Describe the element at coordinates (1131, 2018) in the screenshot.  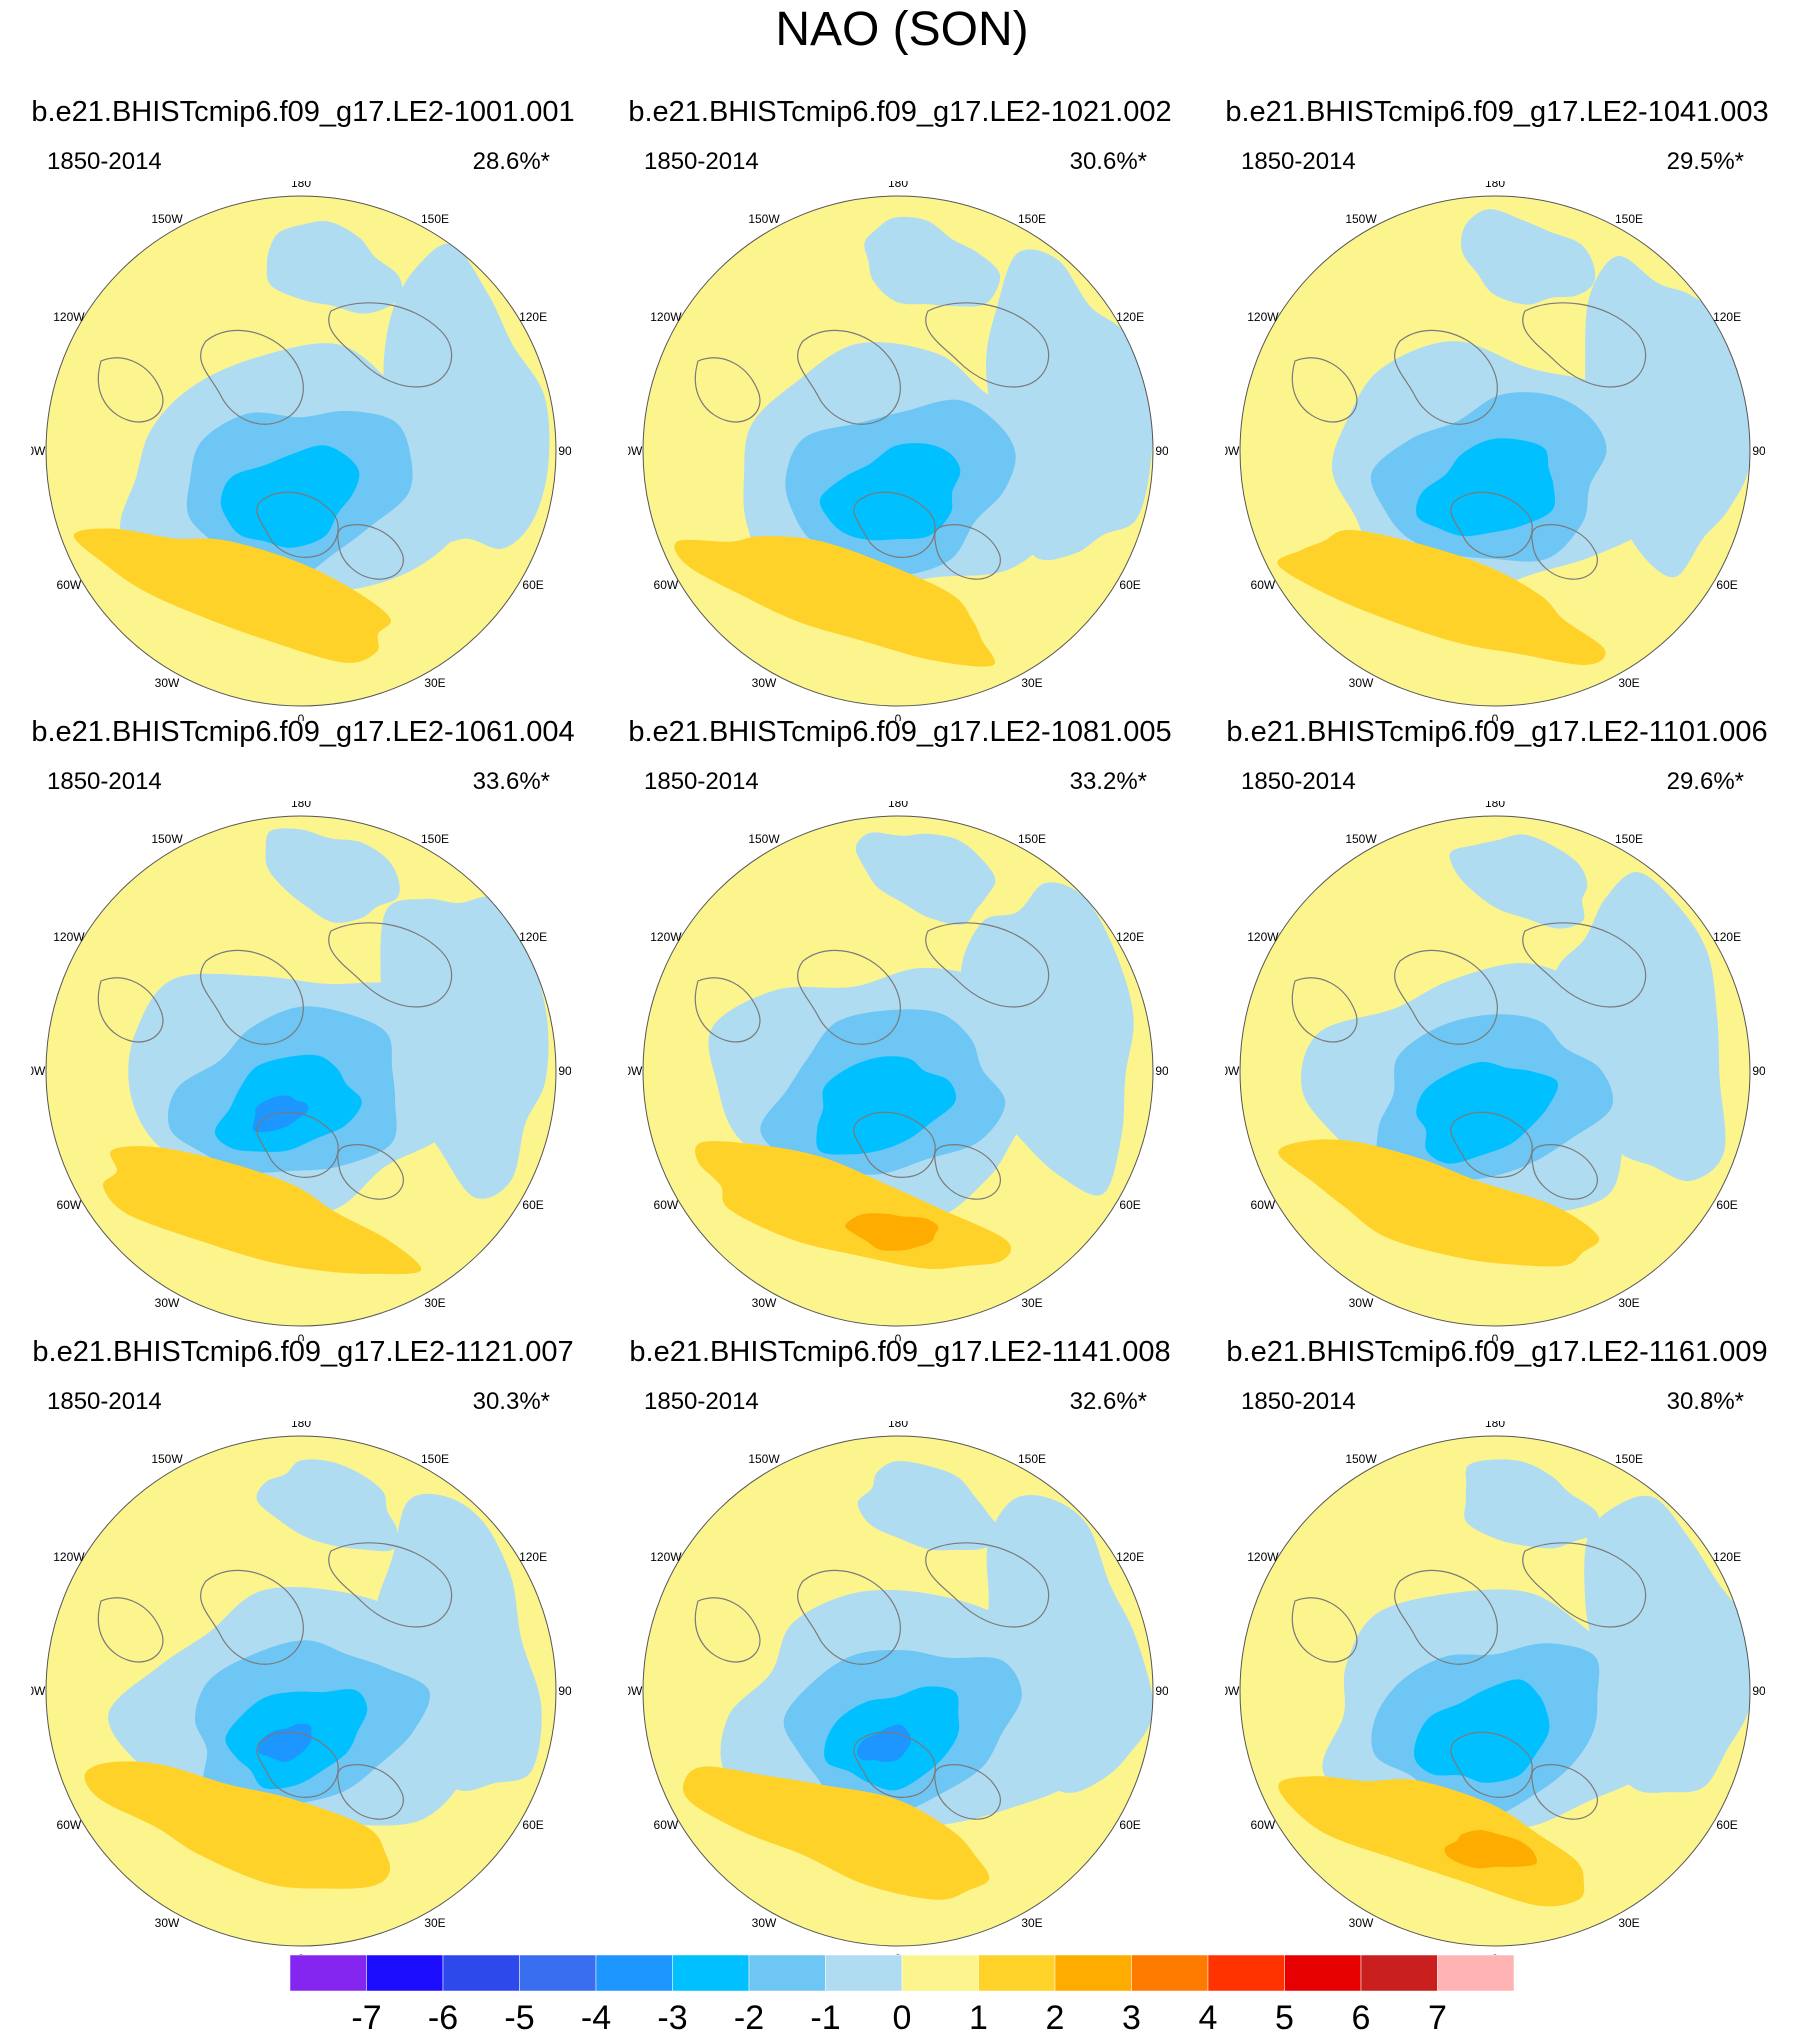
I see `colorbar-label: 3` at that location.